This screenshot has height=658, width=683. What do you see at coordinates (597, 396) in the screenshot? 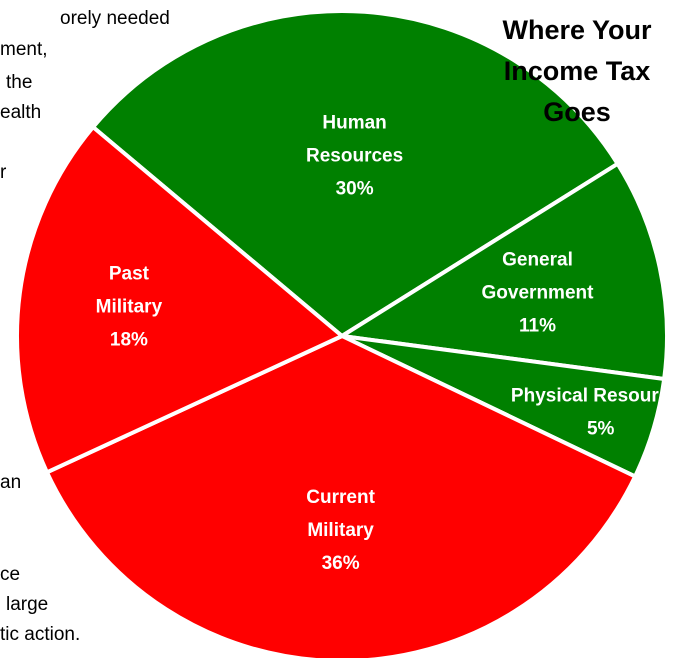
I see `slice-category-label: Physical Resources` at bounding box center [597, 396].